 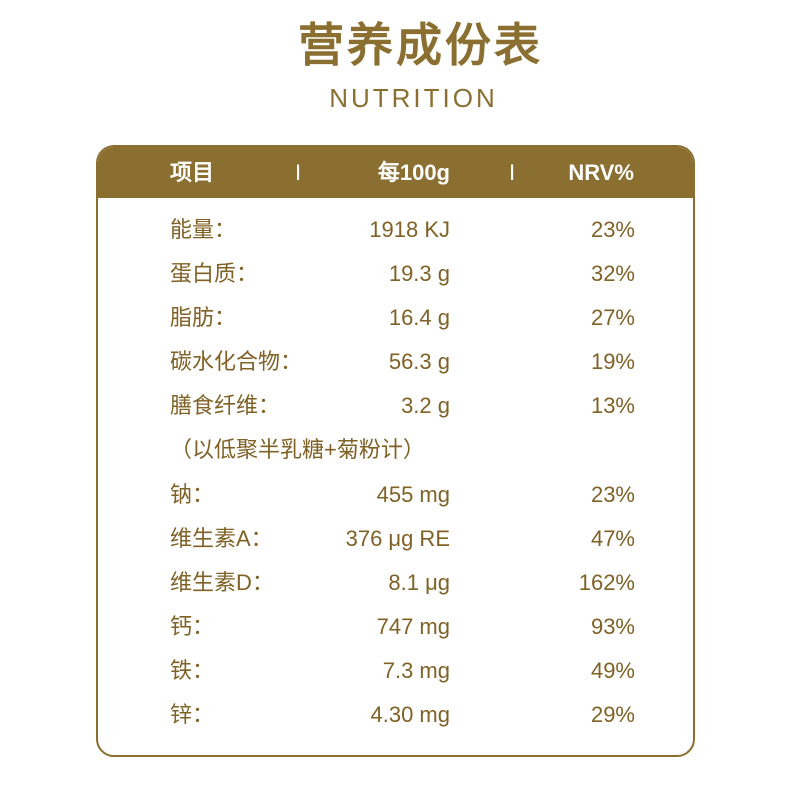 I want to click on nutrient-name: 钠：, so click(x=192, y=494).